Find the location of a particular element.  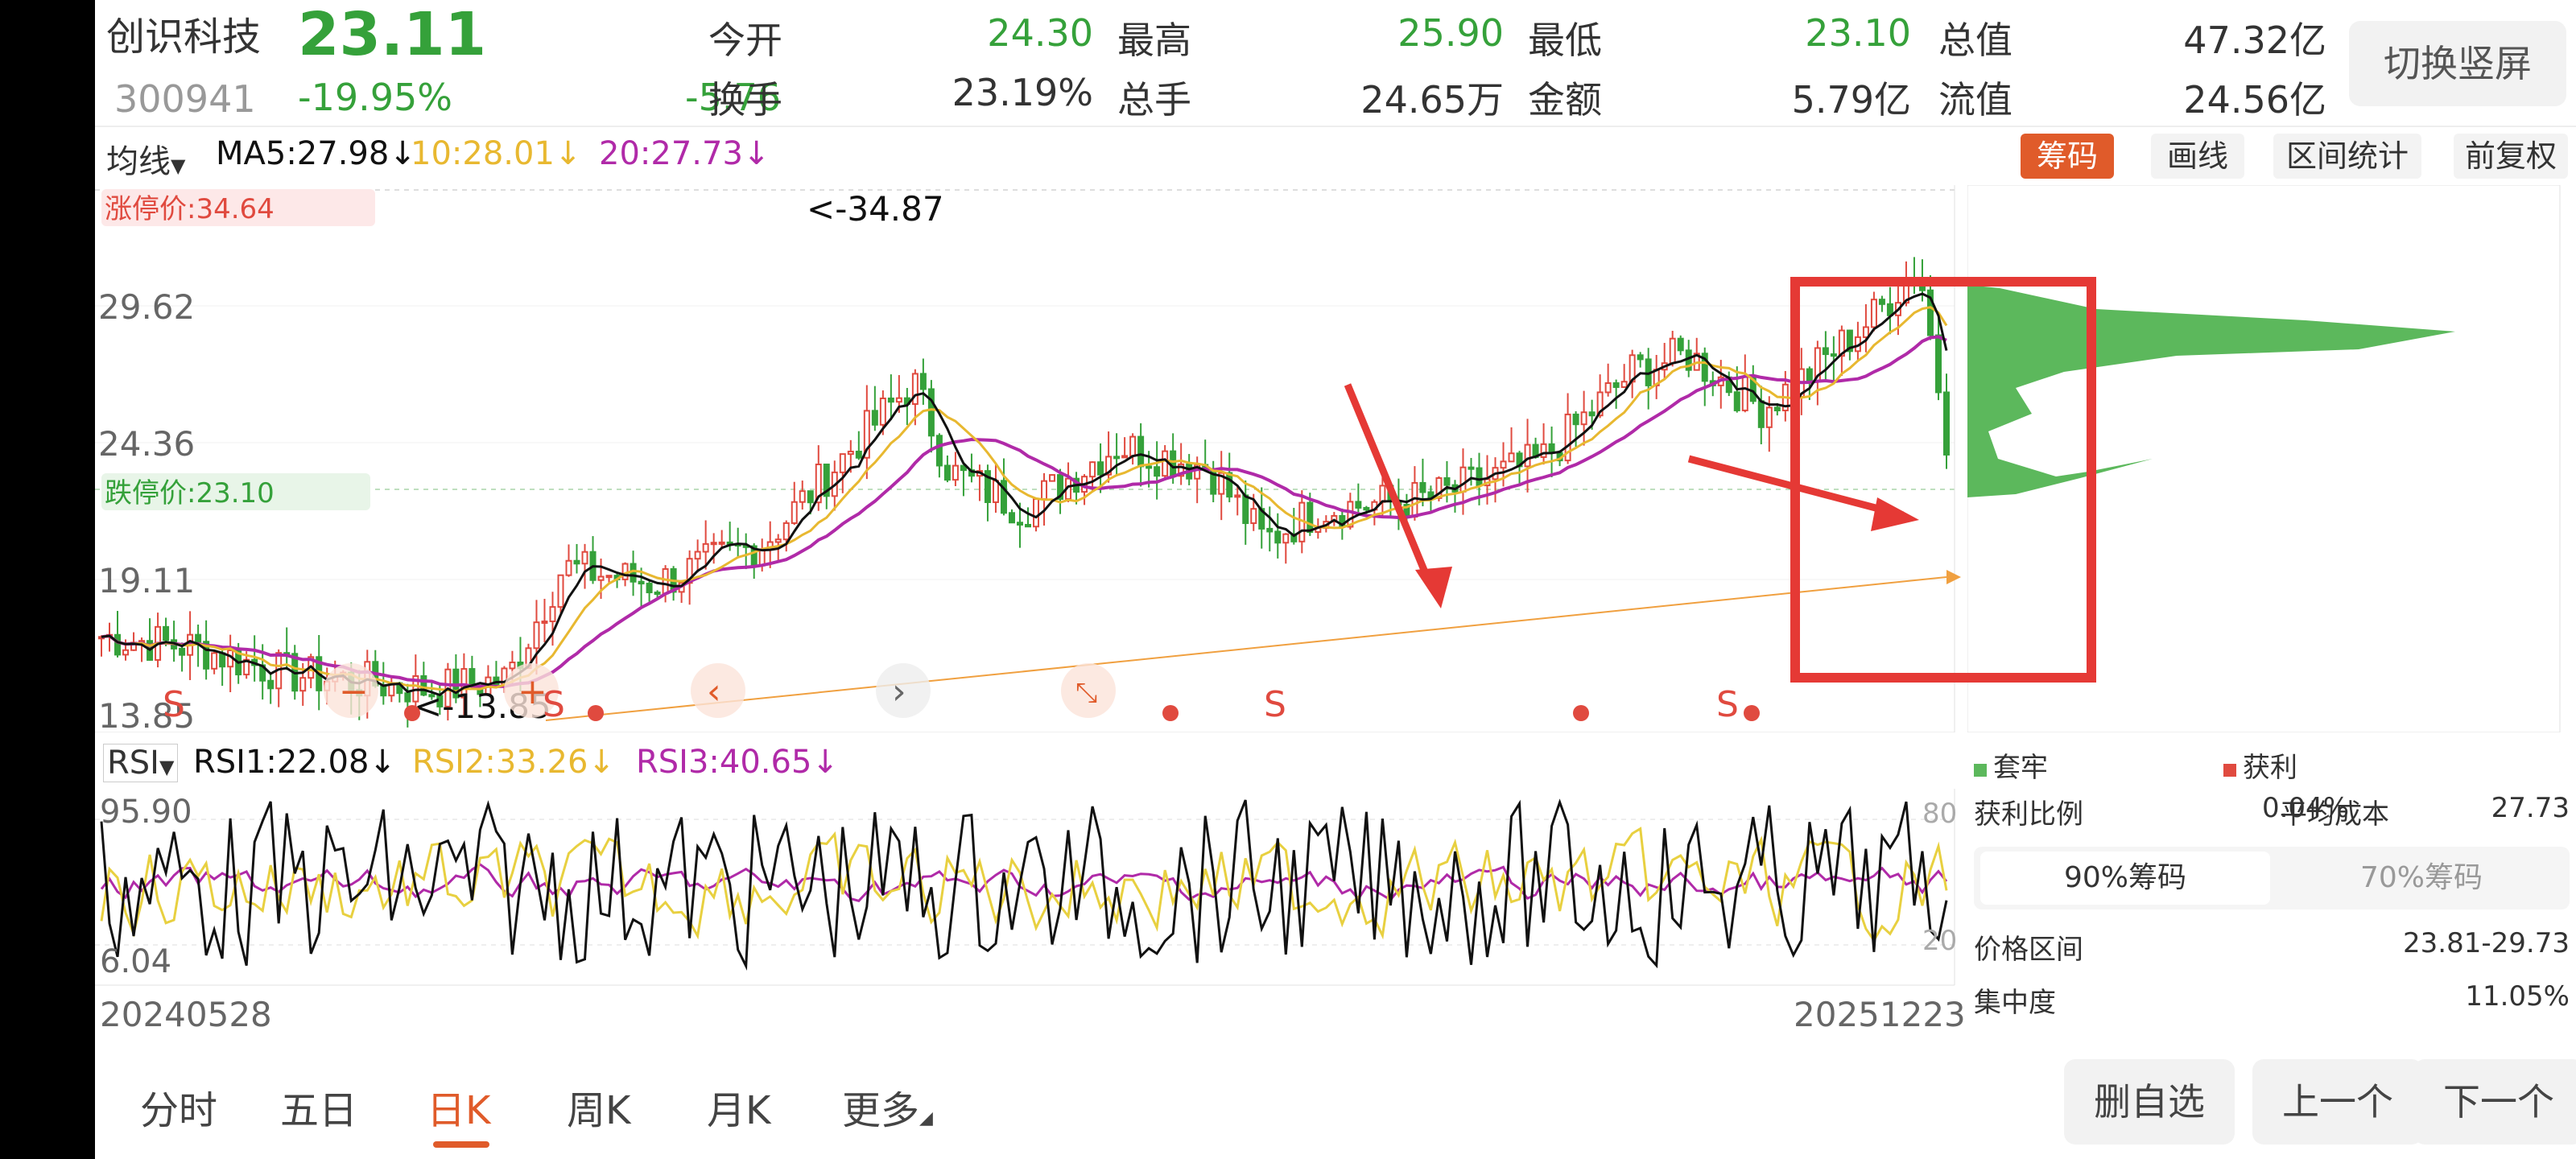

rsi-selector: RSI▼ is located at coordinates (141, 763).